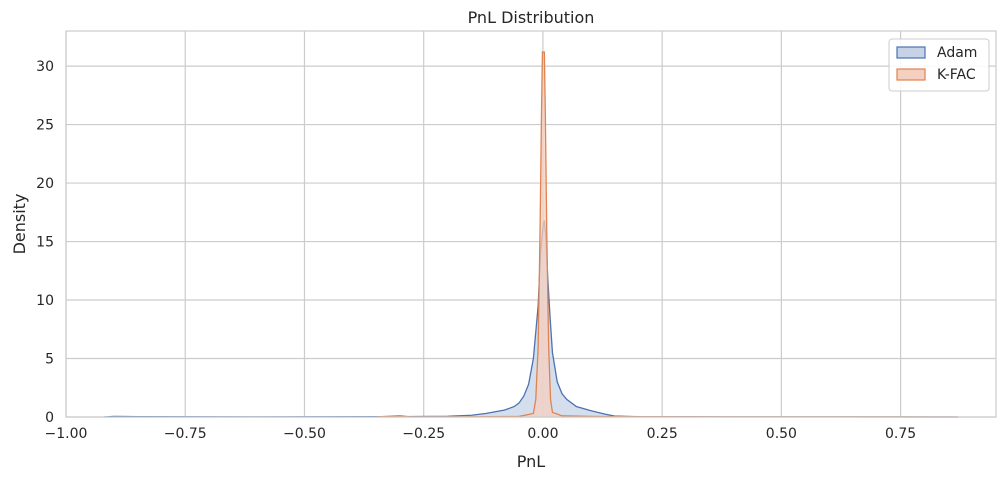  Describe the element at coordinates (662, 434) in the screenshot. I see `x-tick-label: 0.25` at that location.